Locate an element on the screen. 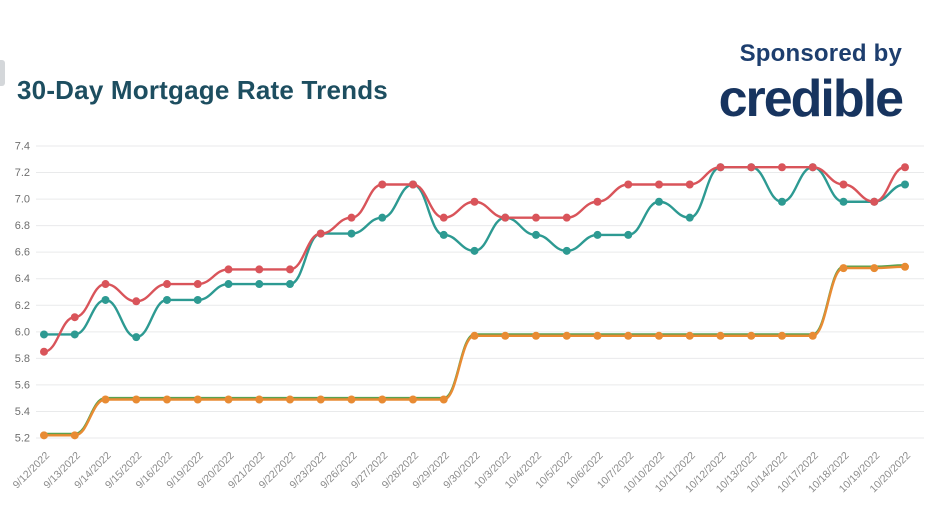  y-axis-tick-label: 6.8 is located at coordinates (22, 226).